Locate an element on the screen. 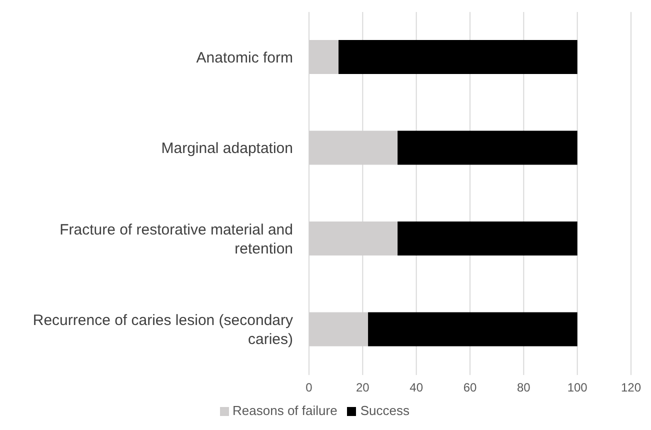 This screenshot has width=651, height=430. x-tick-label: 100 is located at coordinates (577, 387).